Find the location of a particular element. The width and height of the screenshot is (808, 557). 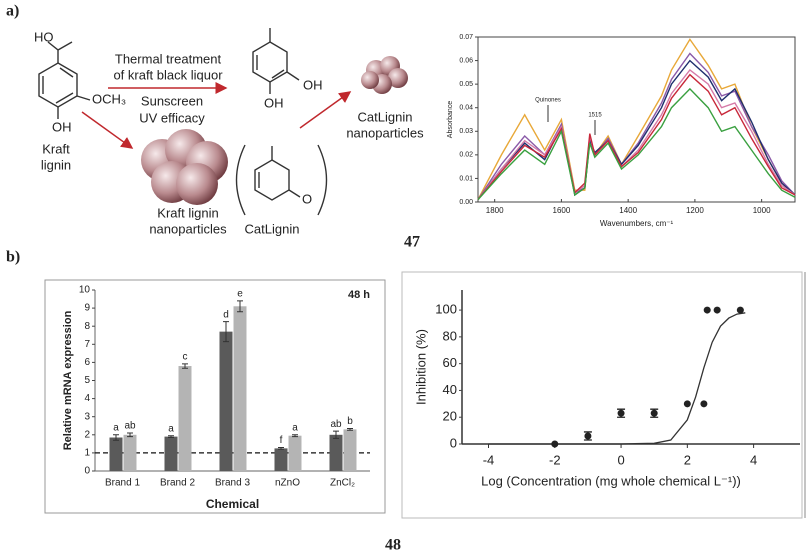

y-tick-label: 100 is located at coordinates (446, 309).